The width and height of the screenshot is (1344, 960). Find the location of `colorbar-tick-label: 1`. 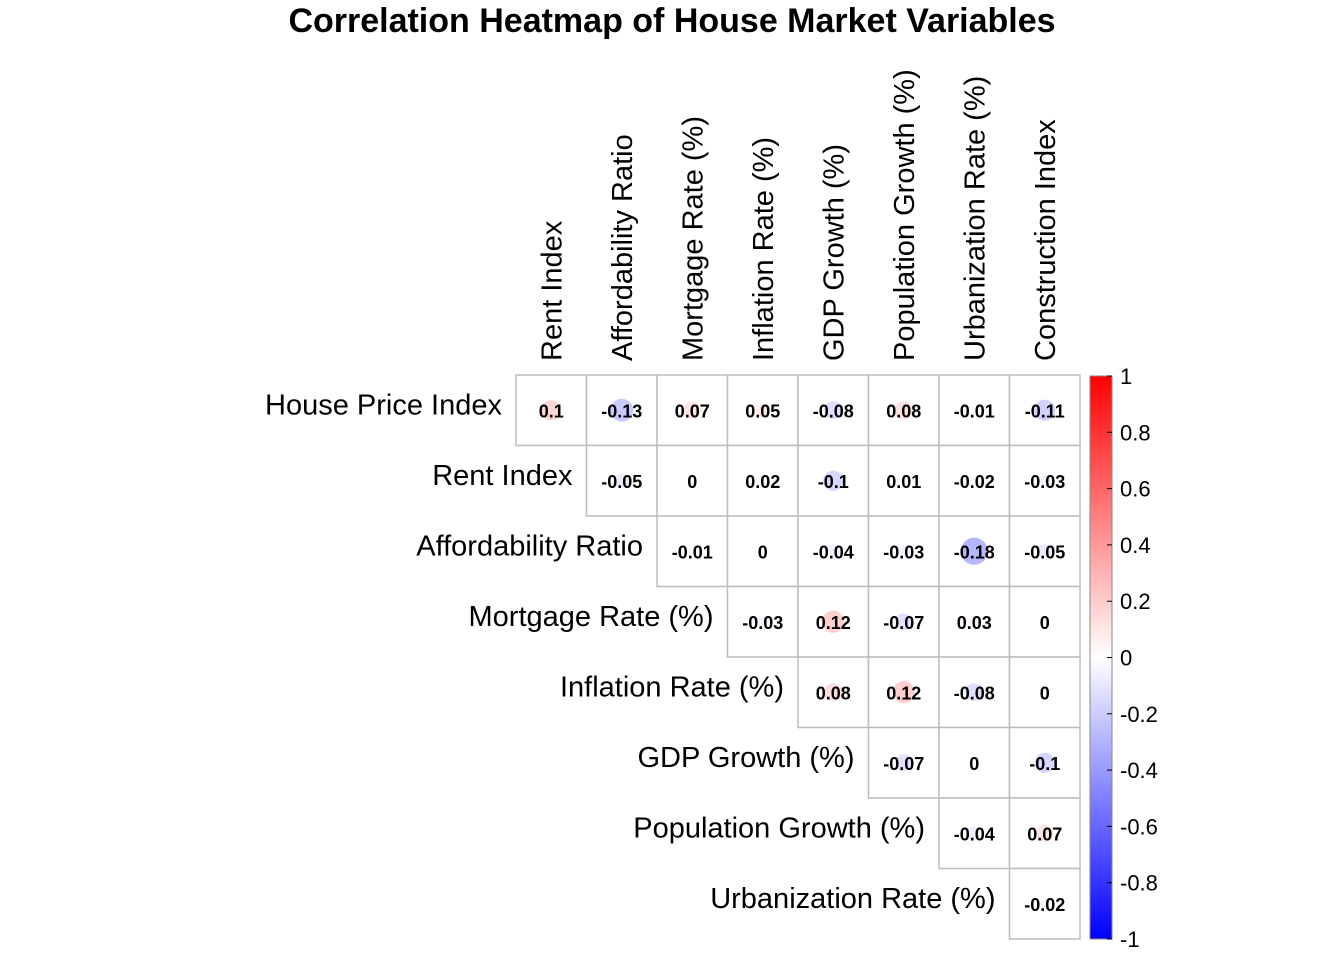

colorbar-tick-label: 1 is located at coordinates (1126, 376).